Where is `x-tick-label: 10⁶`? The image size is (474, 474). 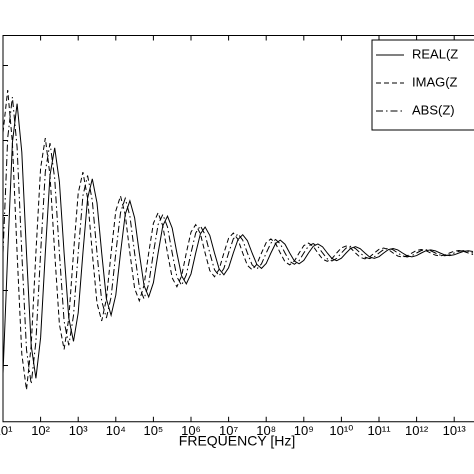 x-tick-label: 10⁶ is located at coordinates (191, 430).